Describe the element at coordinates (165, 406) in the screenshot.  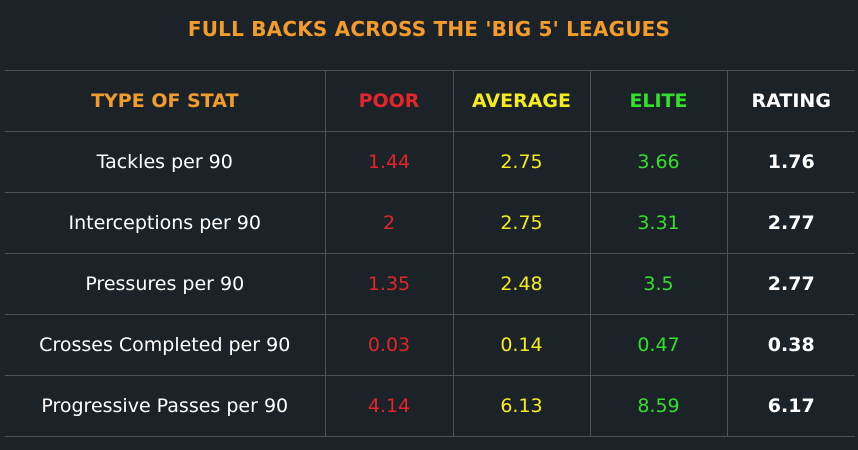
I see `stat-name: Progressive Passes per 90` at that location.